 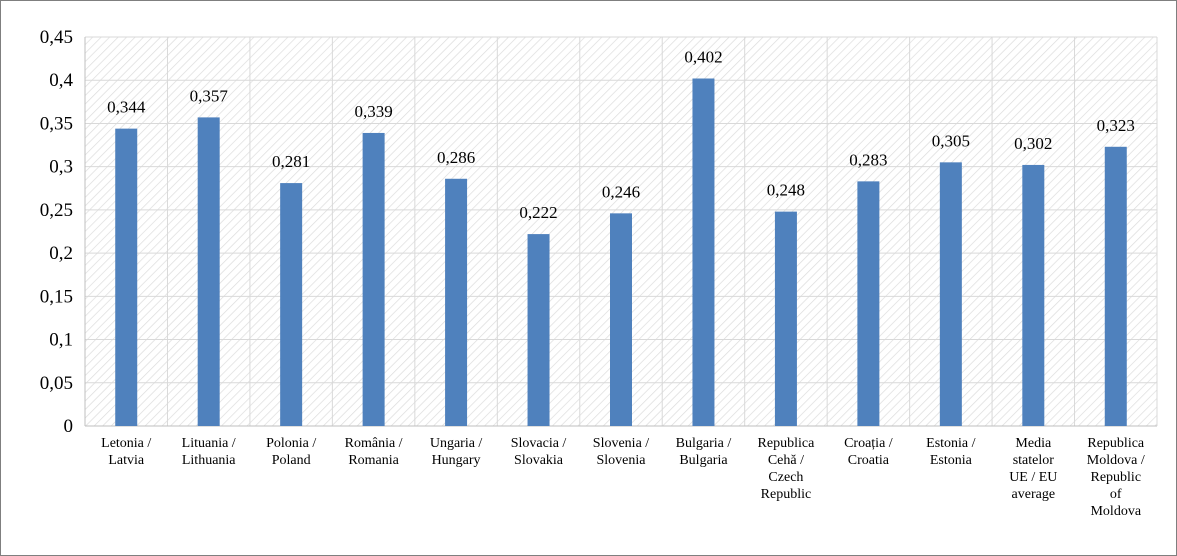 I want to click on data-label: 0,302, so click(x=1033, y=143).